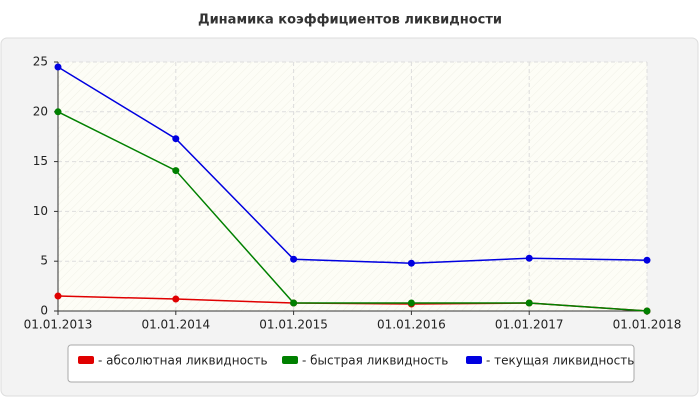  What do you see at coordinates (411, 325) in the screenshot?
I see `x-tick-label: 01.01.2016` at bounding box center [411, 325].